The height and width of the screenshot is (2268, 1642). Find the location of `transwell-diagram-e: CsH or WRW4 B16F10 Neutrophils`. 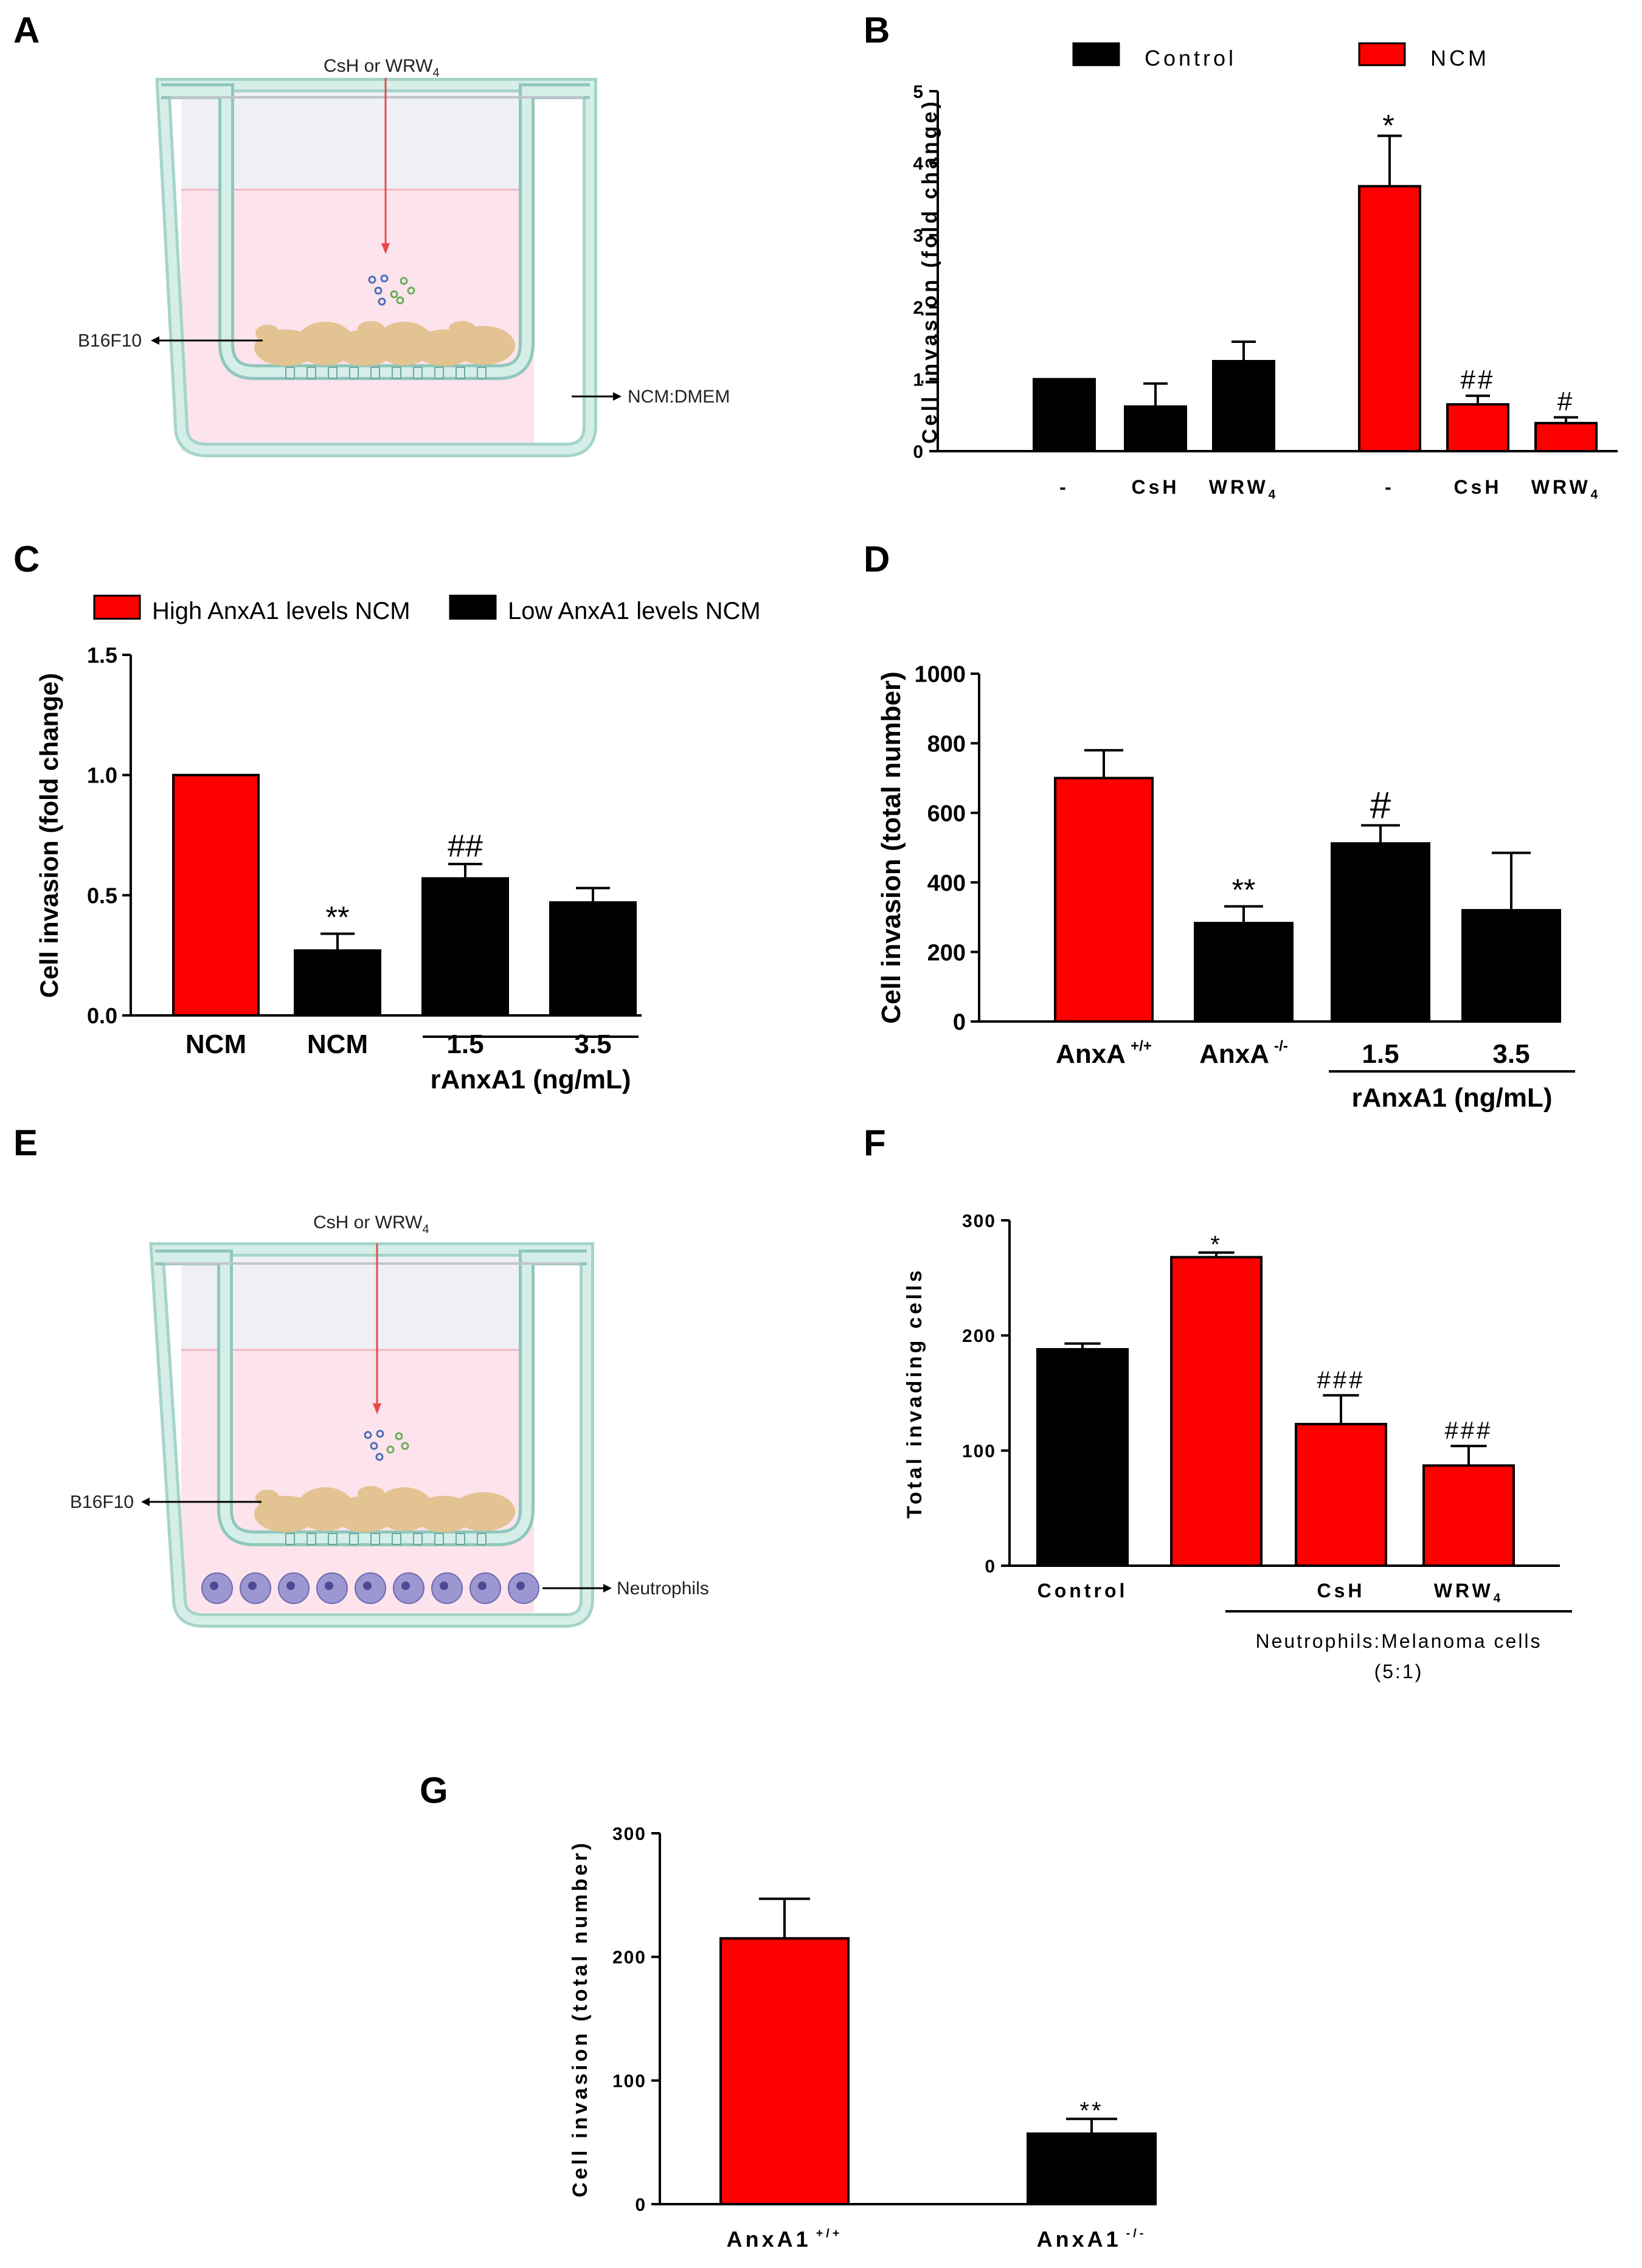

transwell-diagram-e: CsH or WRW4 B16F10 Neutrophils is located at coordinates (389, 1420).